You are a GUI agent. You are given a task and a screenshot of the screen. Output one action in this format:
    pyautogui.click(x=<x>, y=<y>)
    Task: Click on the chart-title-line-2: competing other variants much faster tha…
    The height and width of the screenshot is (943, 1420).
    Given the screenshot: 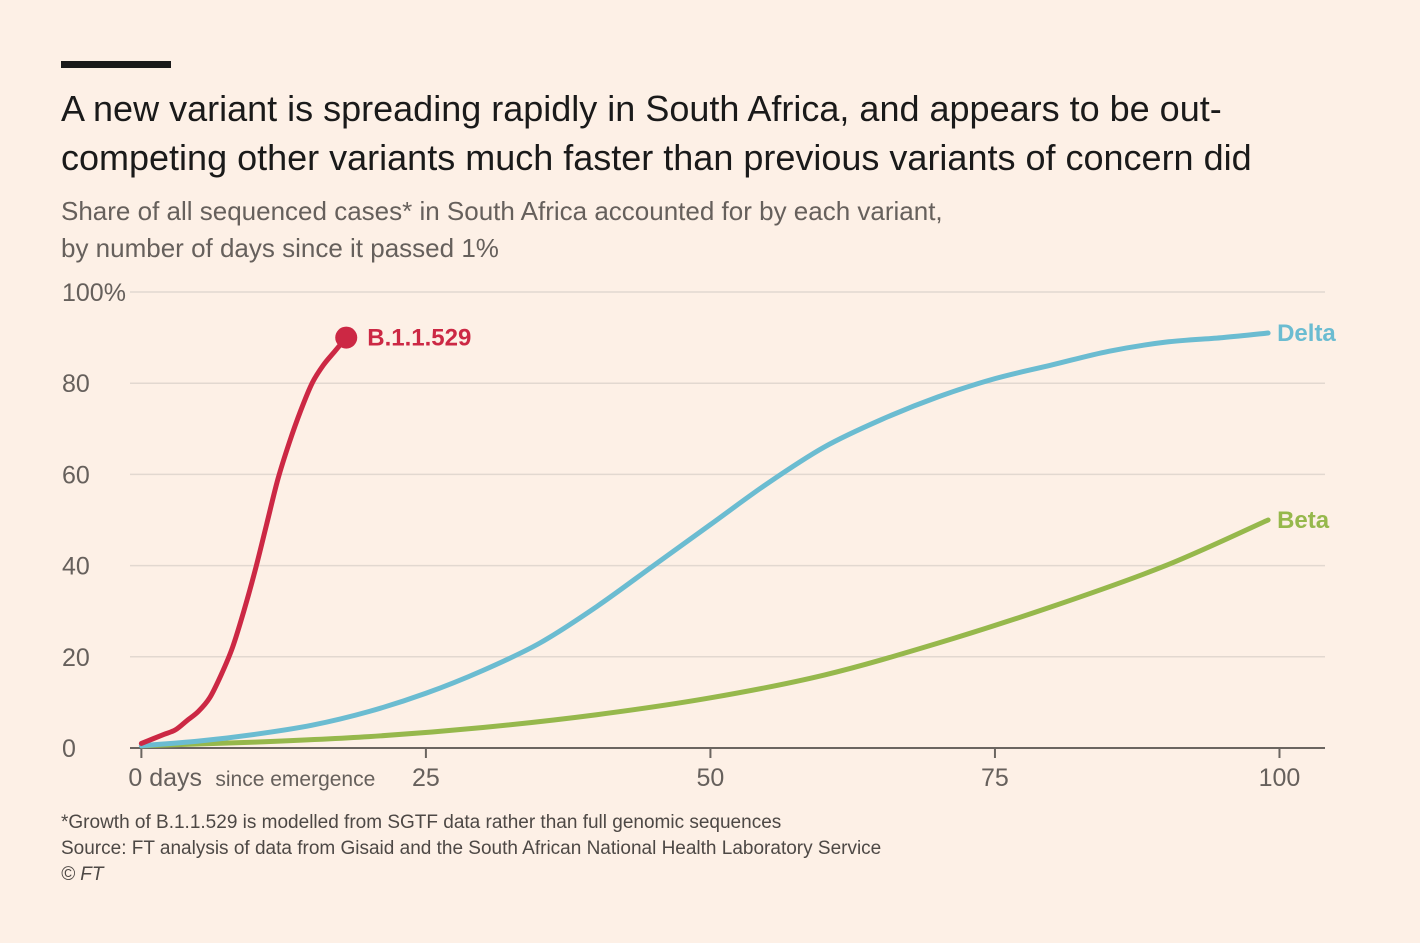 What is the action you would take?
    pyautogui.click(x=656, y=157)
    